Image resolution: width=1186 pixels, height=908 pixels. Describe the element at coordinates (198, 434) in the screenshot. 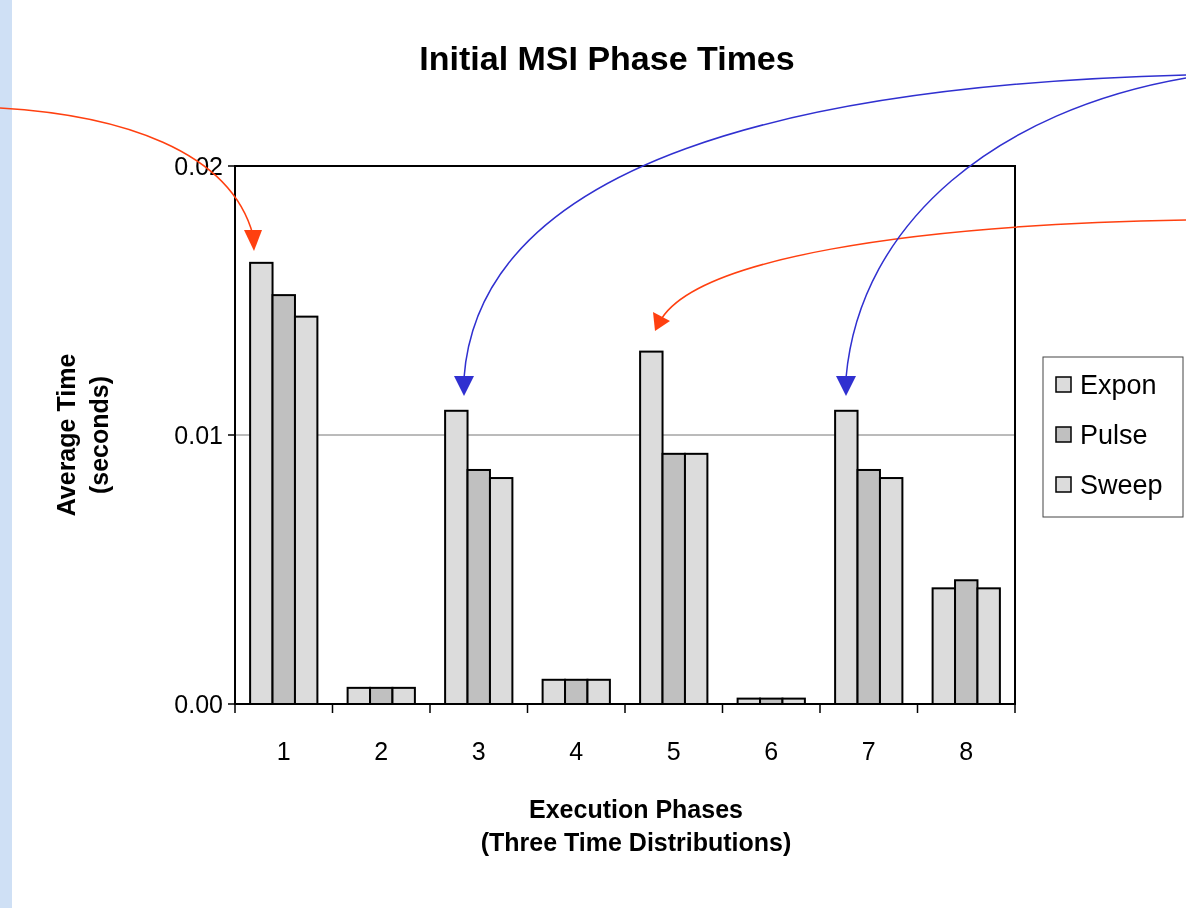

I see `y-tick-label: 0.01` at that location.